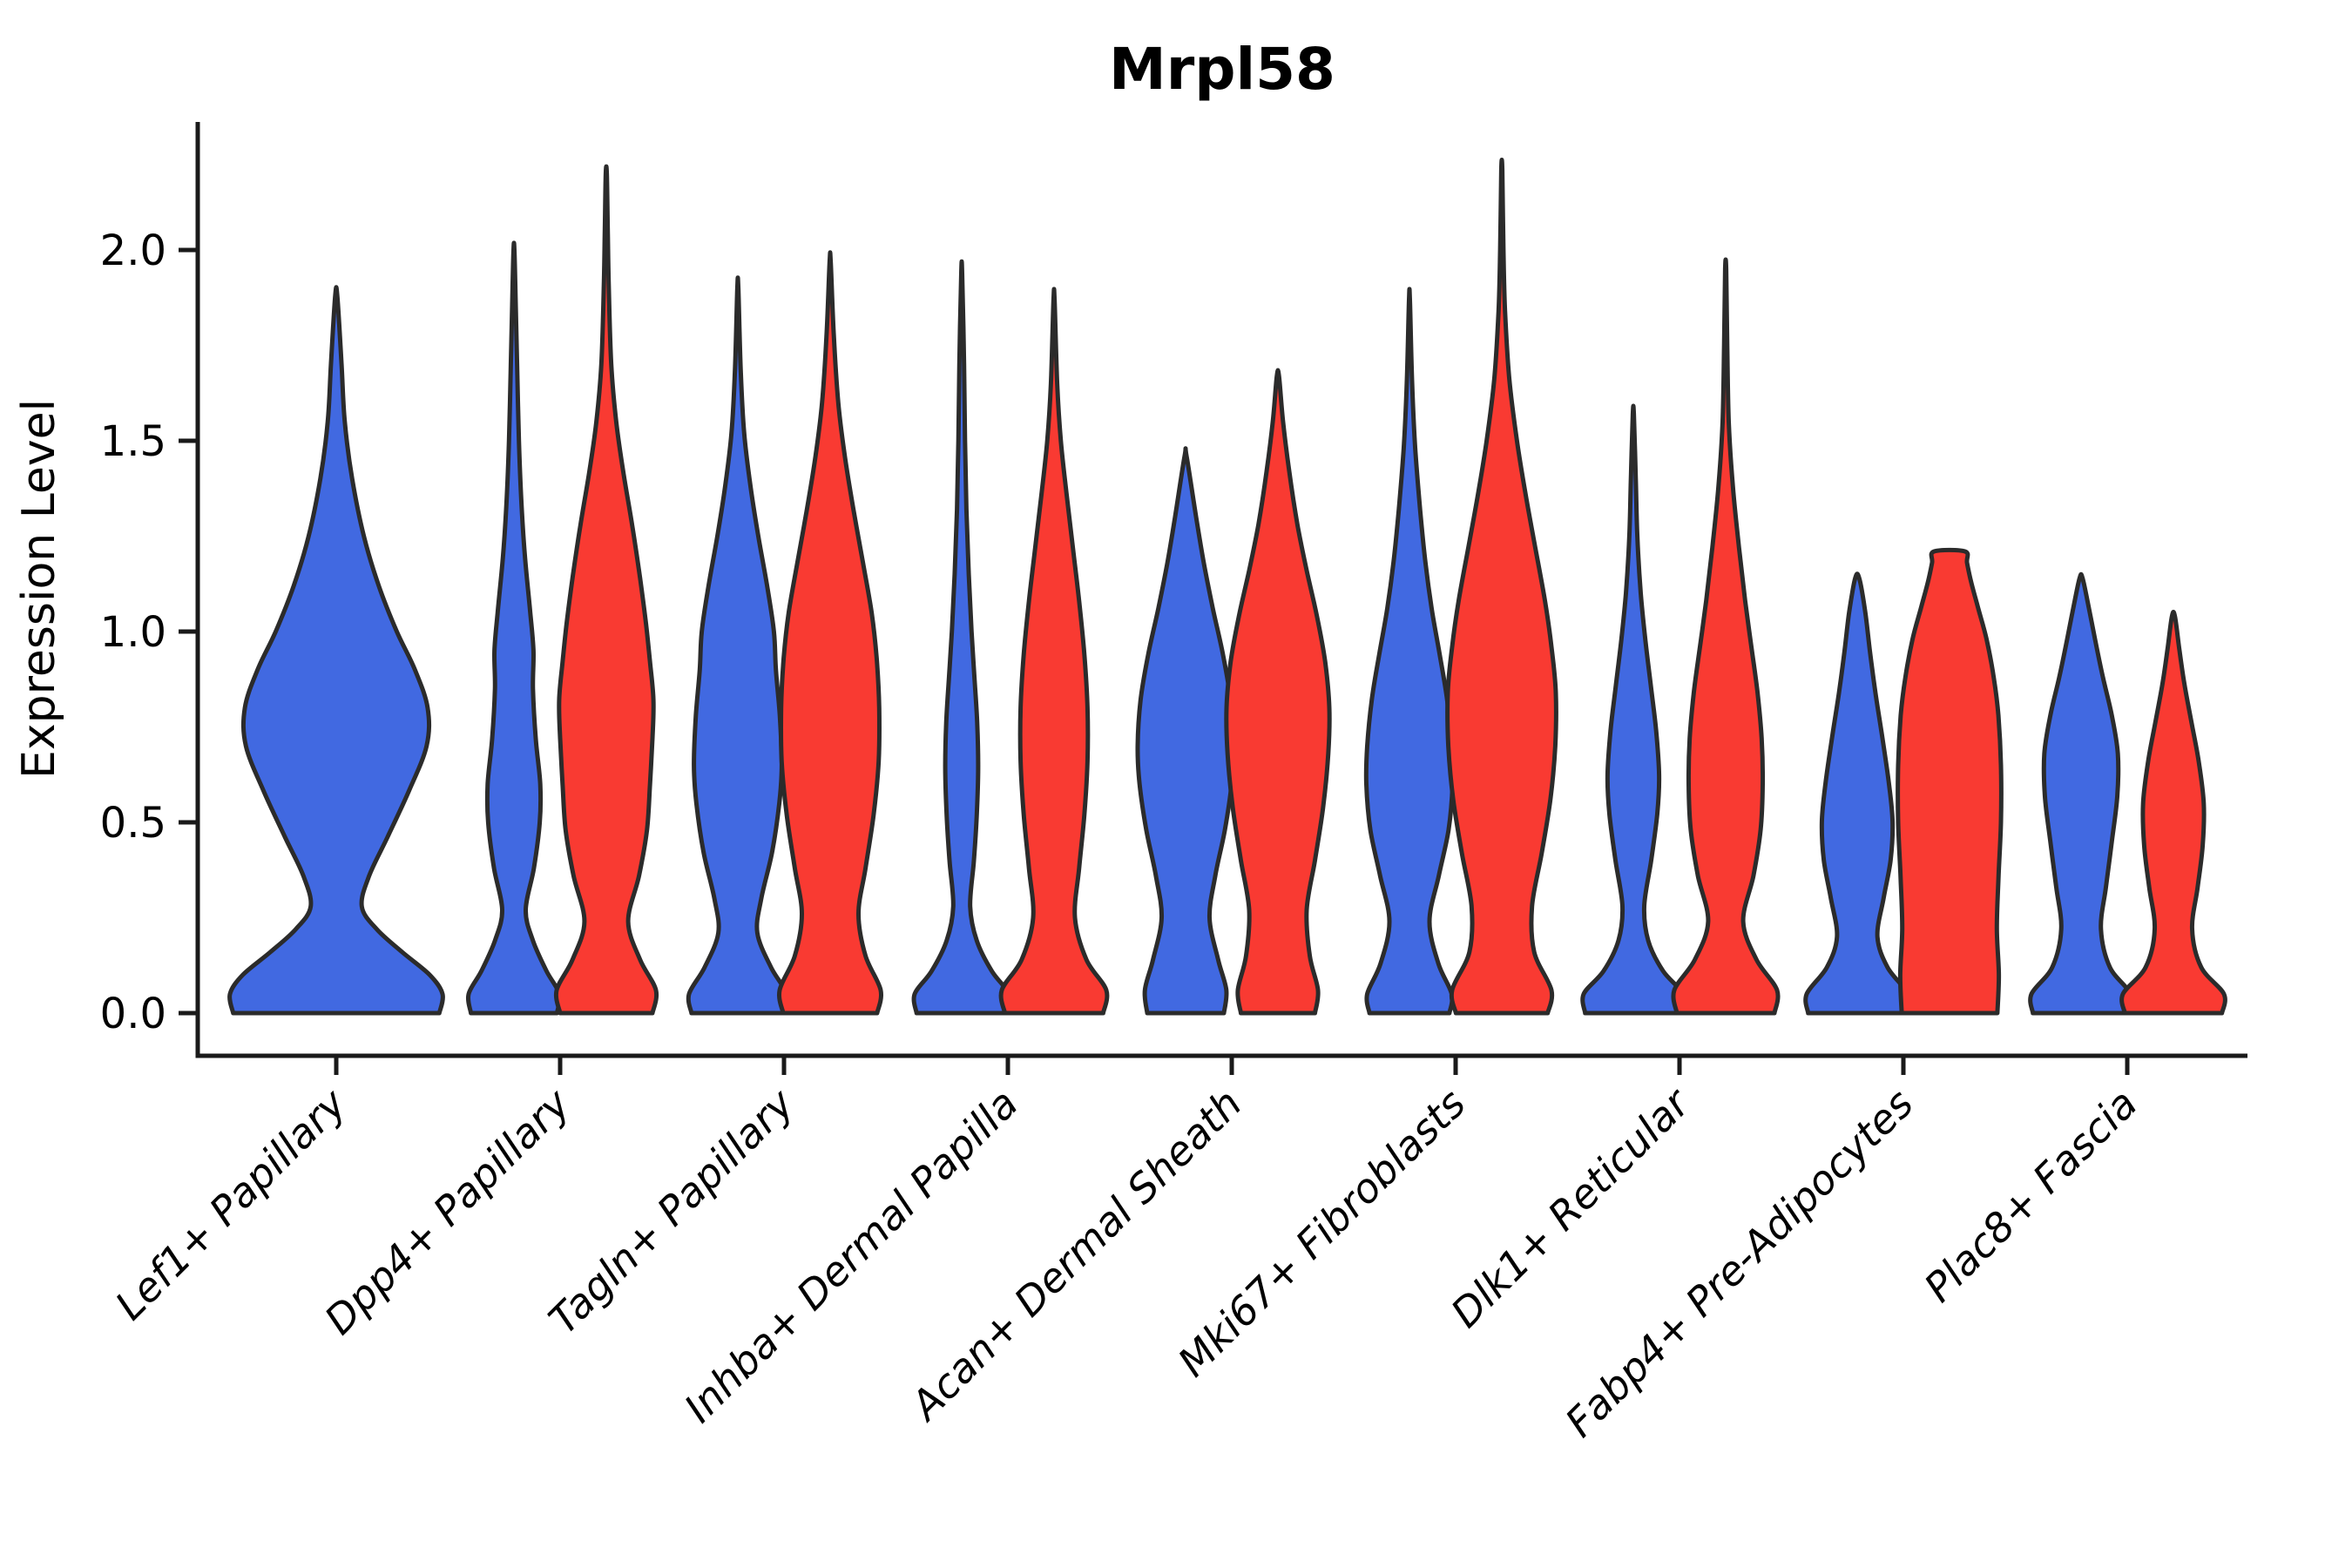 This screenshot has height=1568, width=2352. Describe the element at coordinates (133, 633) in the screenshot. I see `y-tick-label: 1.0` at that location.